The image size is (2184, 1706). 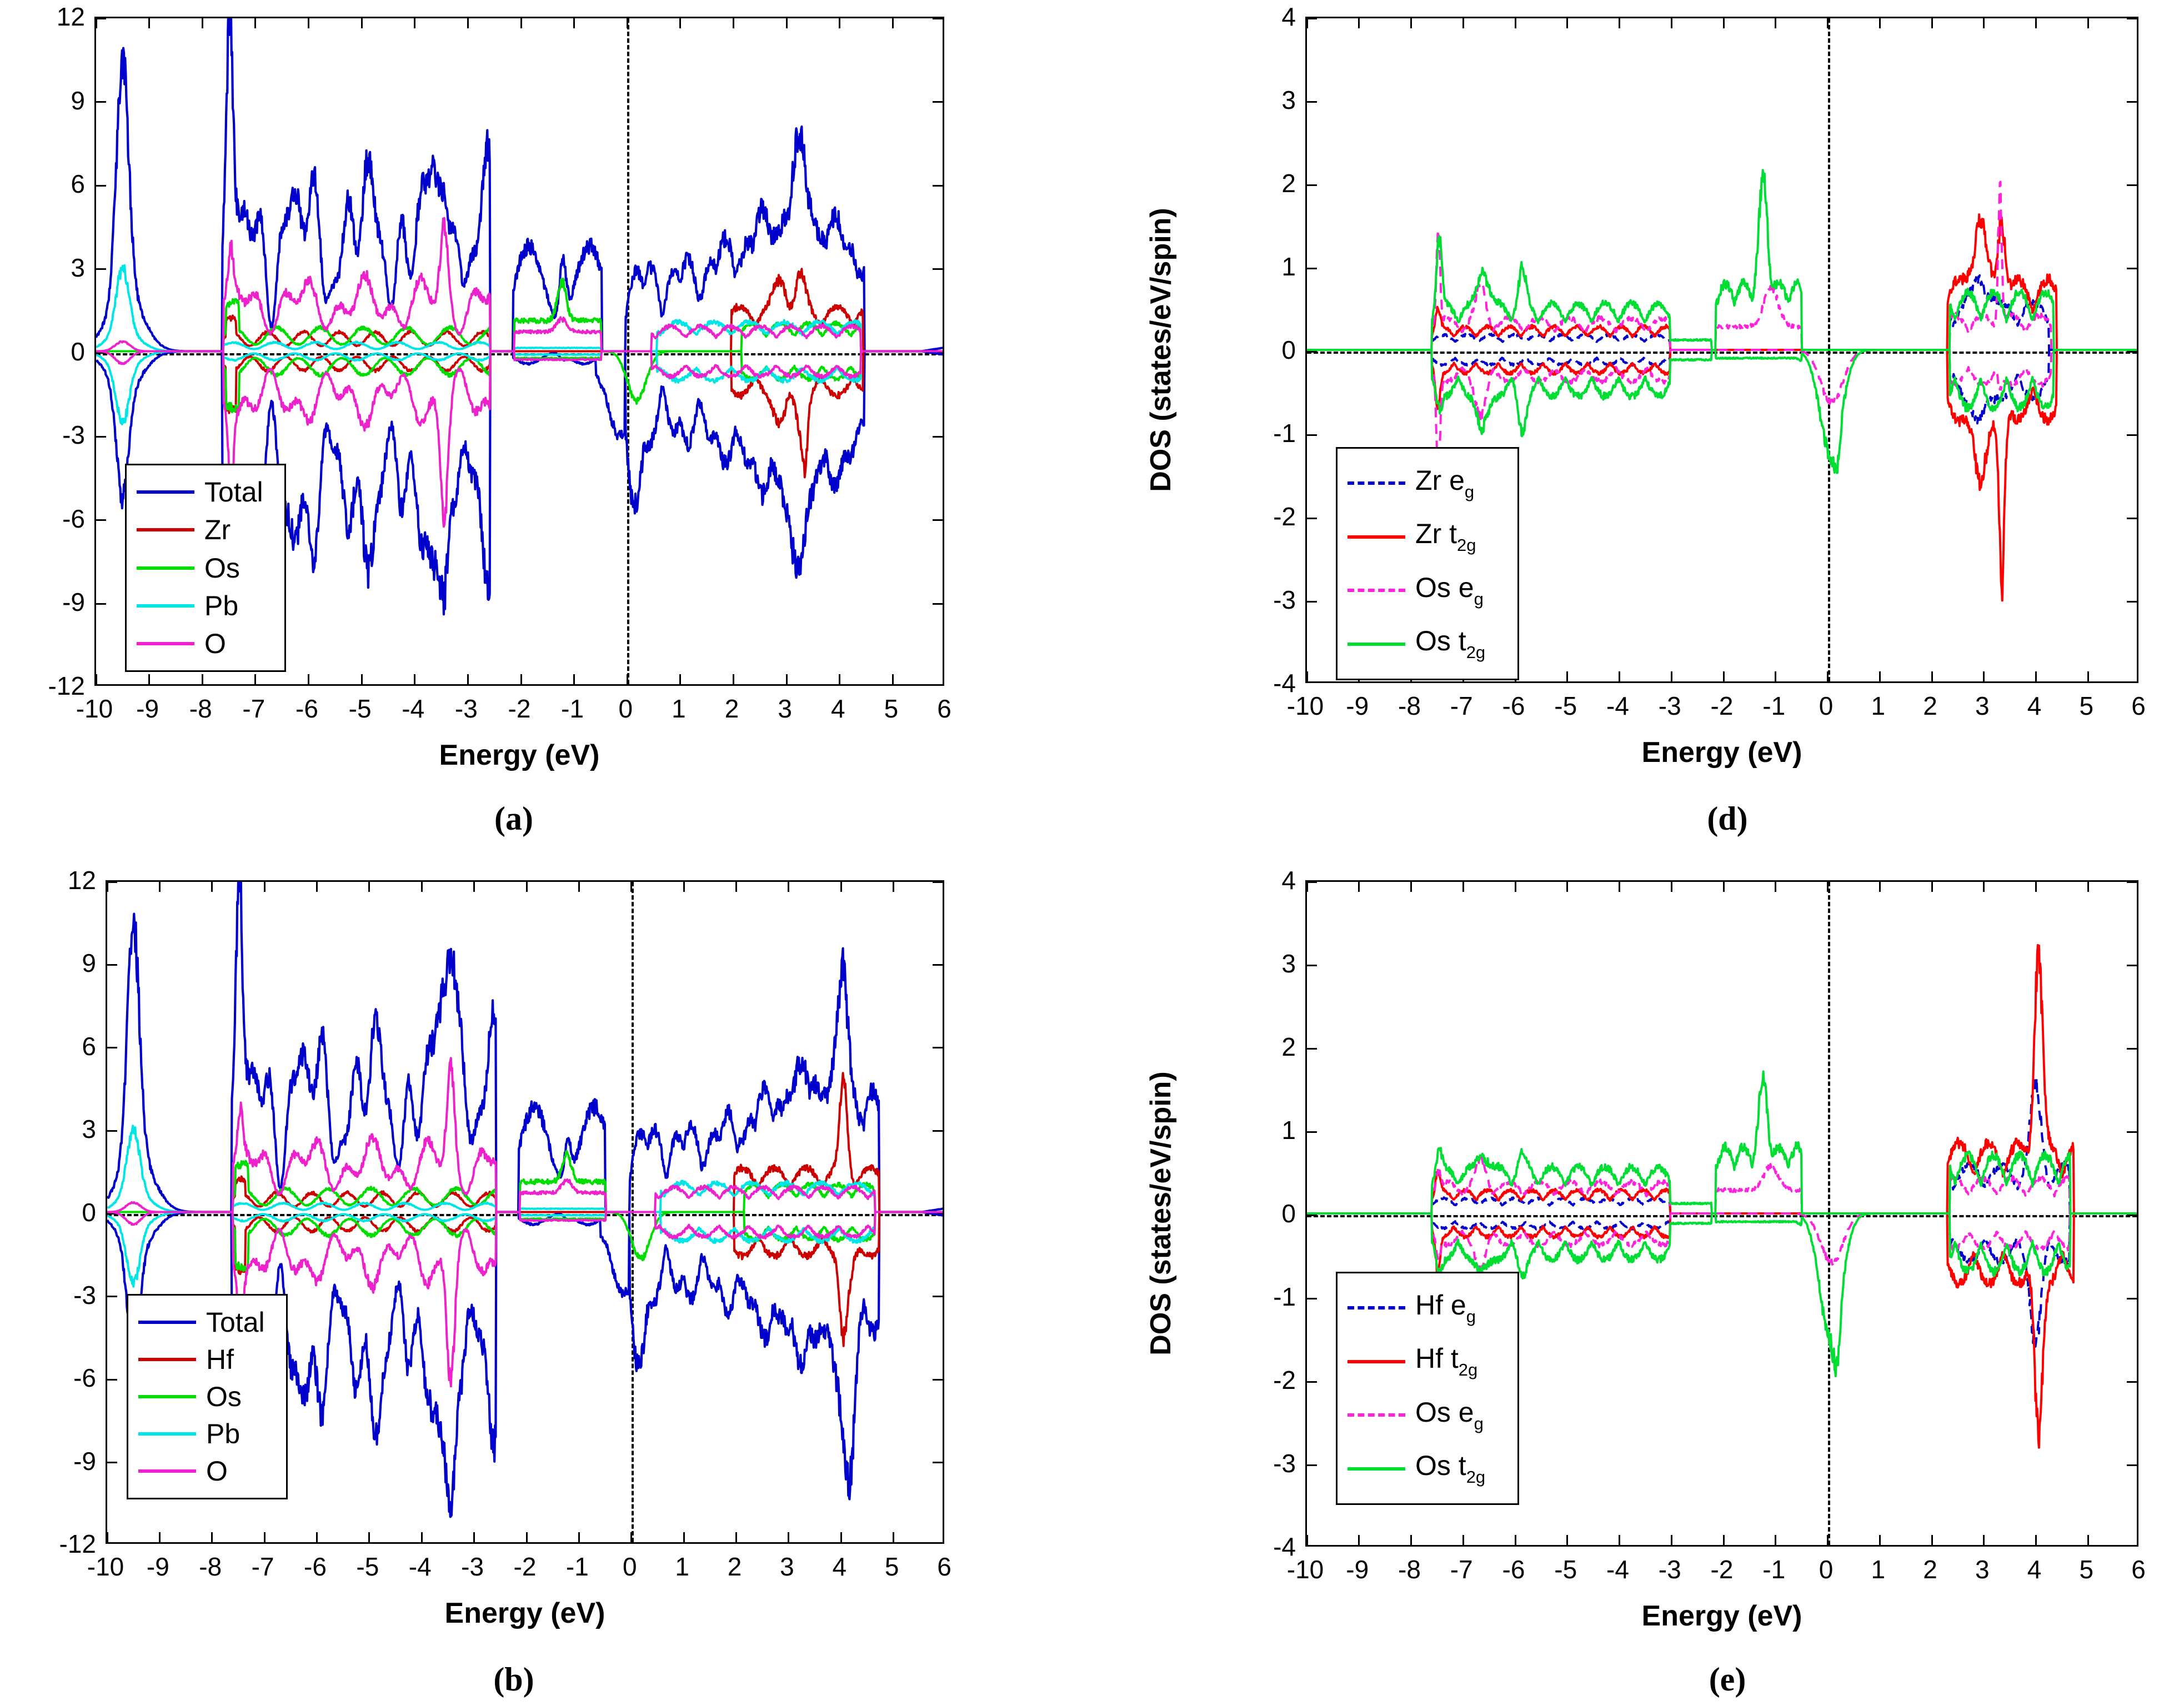 I want to click on x-tick-label: -4, so click(x=414, y=708).